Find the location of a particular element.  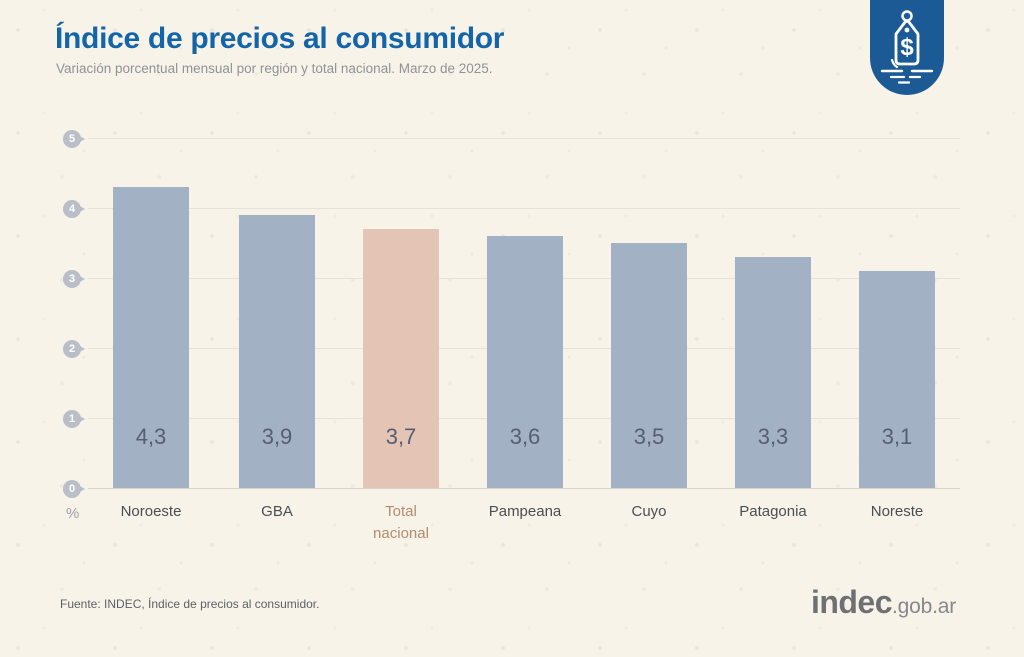

price-tag-icon: $ is located at coordinates (907, 45).